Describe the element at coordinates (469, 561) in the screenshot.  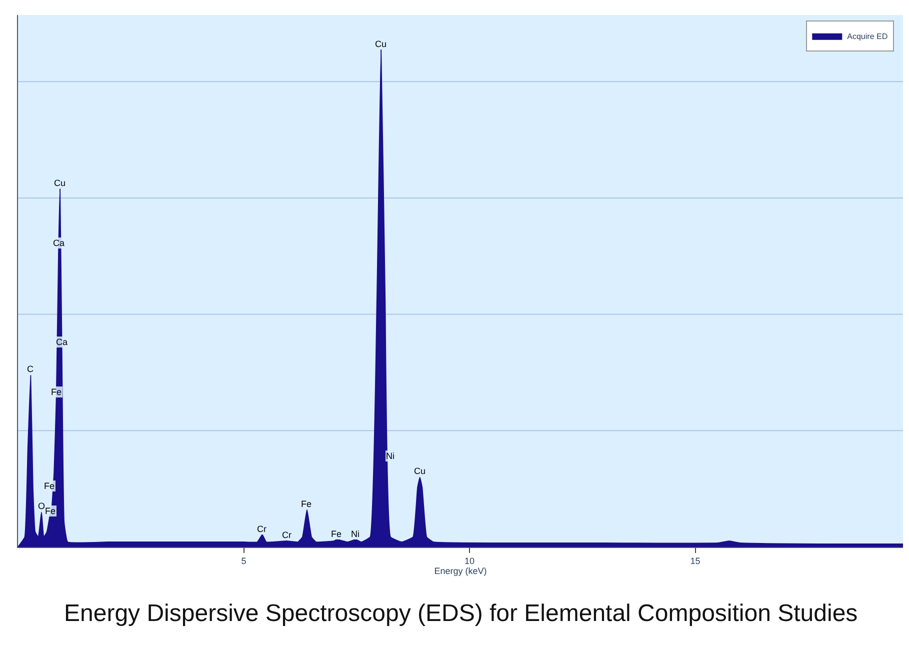
I see `x-tick-label: 10` at that location.